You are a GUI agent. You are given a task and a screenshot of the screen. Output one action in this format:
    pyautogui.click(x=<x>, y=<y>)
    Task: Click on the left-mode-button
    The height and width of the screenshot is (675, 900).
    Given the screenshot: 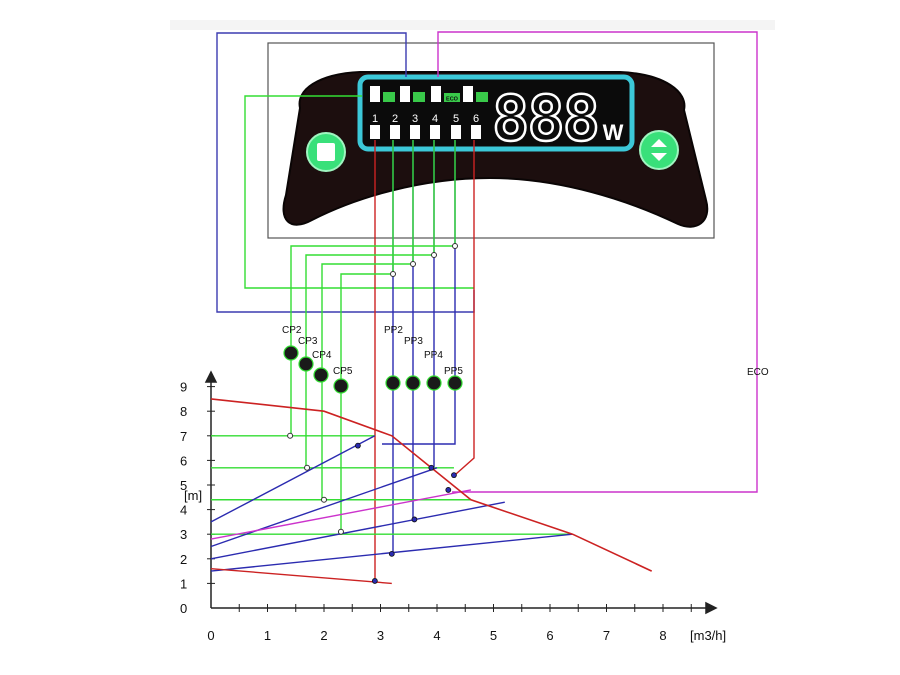 What is the action you would take?
    pyautogui.click(x=326, y=152)
    